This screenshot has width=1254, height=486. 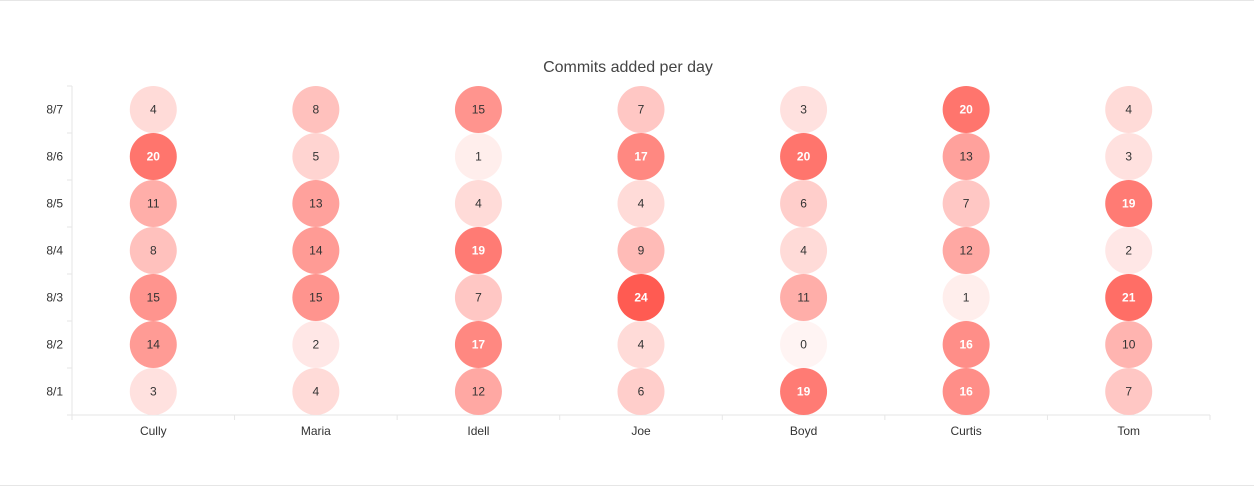 I want to click on y-tick-label: 8/6, so click(x=54, y=157).